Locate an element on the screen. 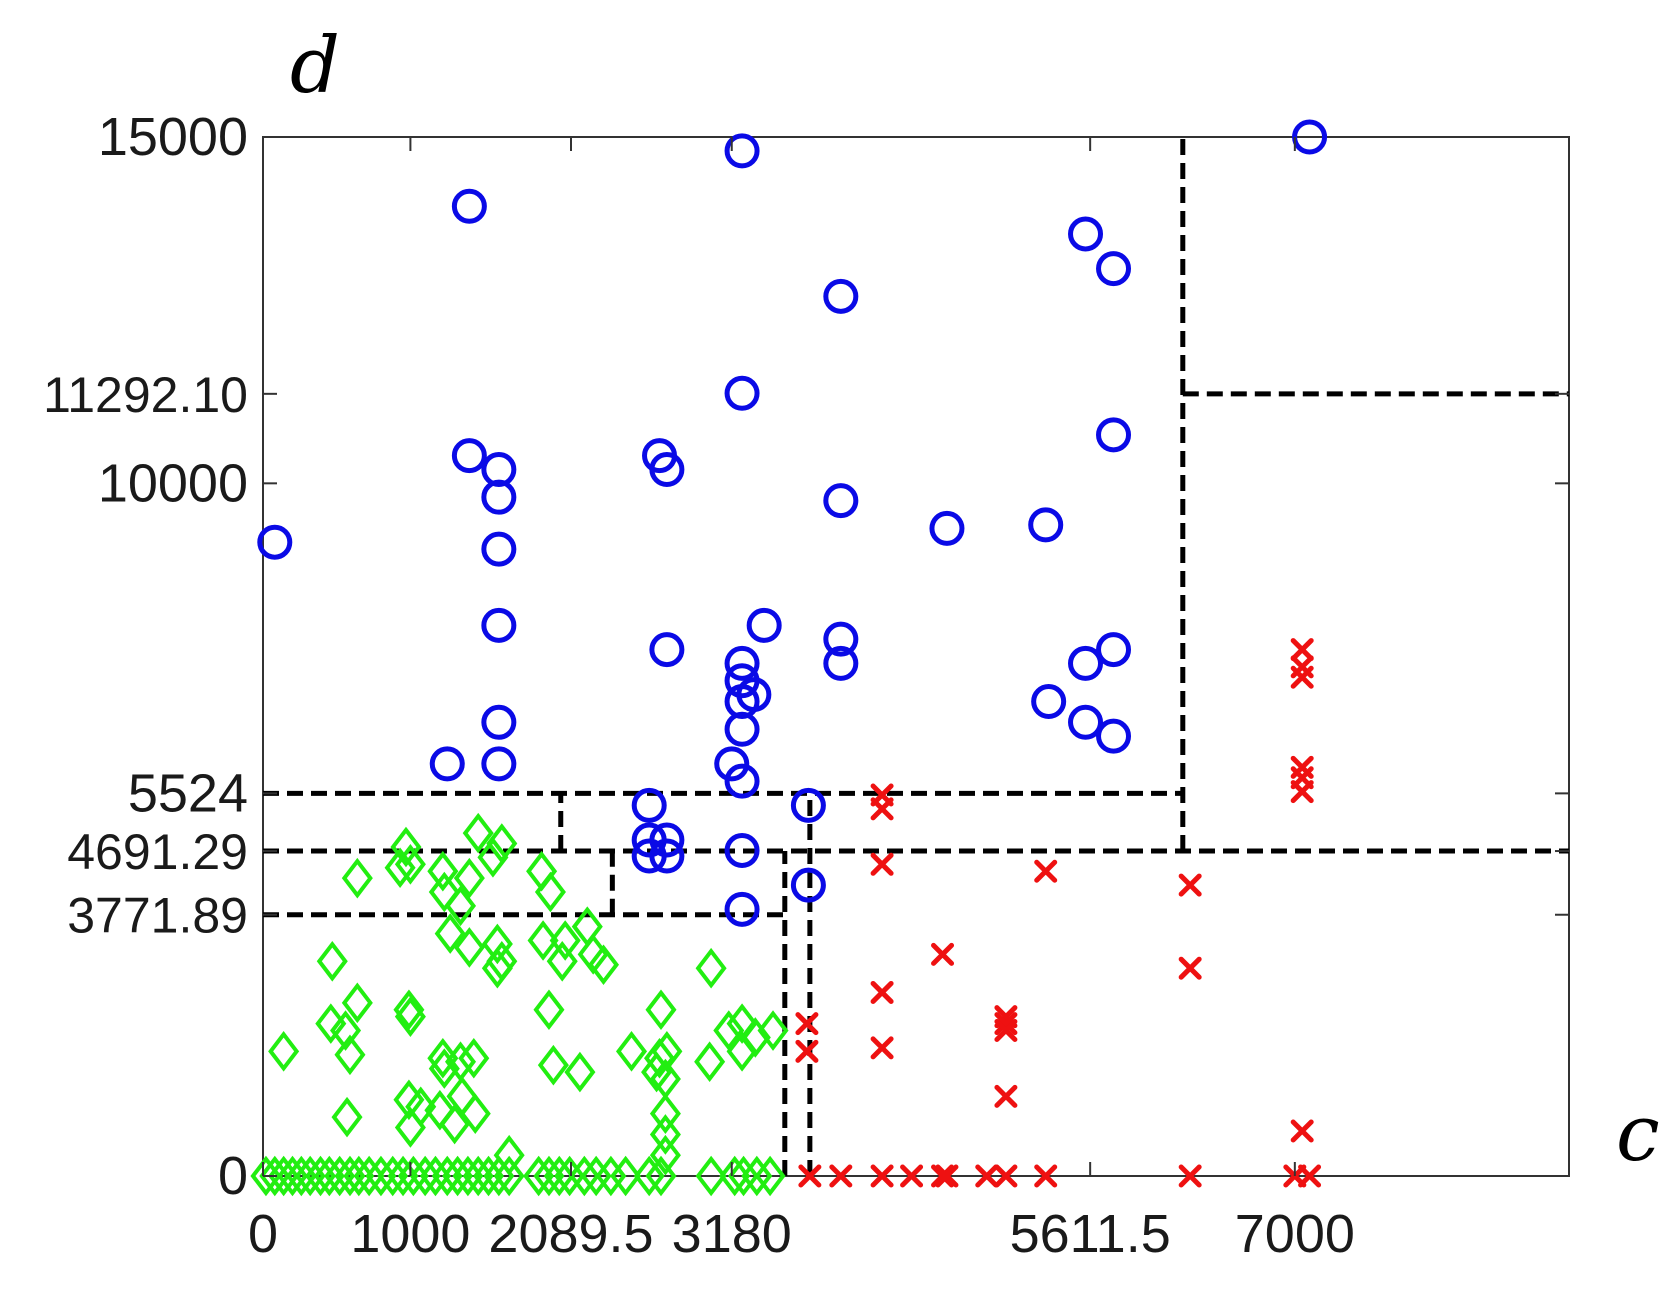  y-tick-label-3: 5524 is located at coordinates (188, 793).